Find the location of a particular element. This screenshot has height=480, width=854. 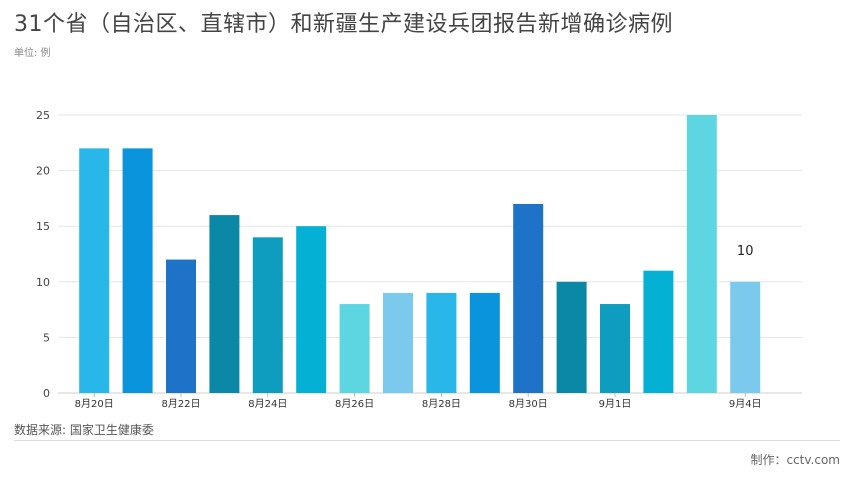

y-tick-label: 15 is located at coordinates (43, 226).